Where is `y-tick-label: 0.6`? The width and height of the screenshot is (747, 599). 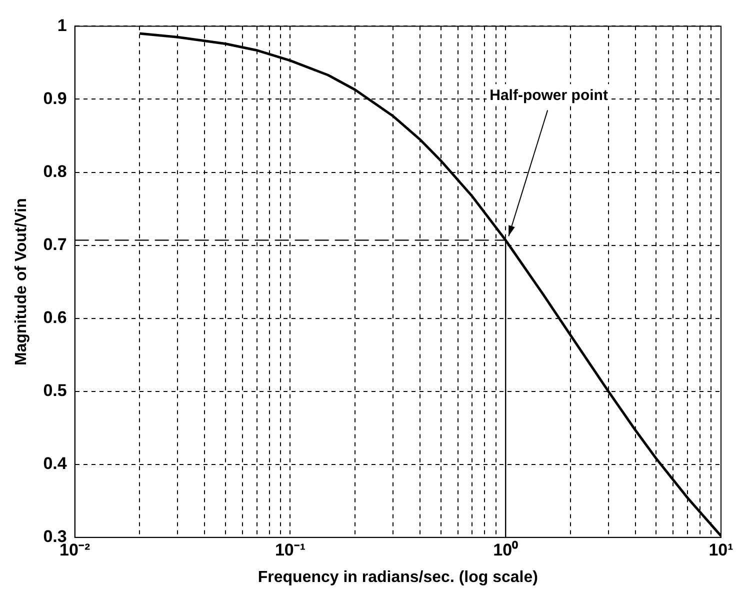
y-tick-label: 0.6 is located at coordinates (55, 317).